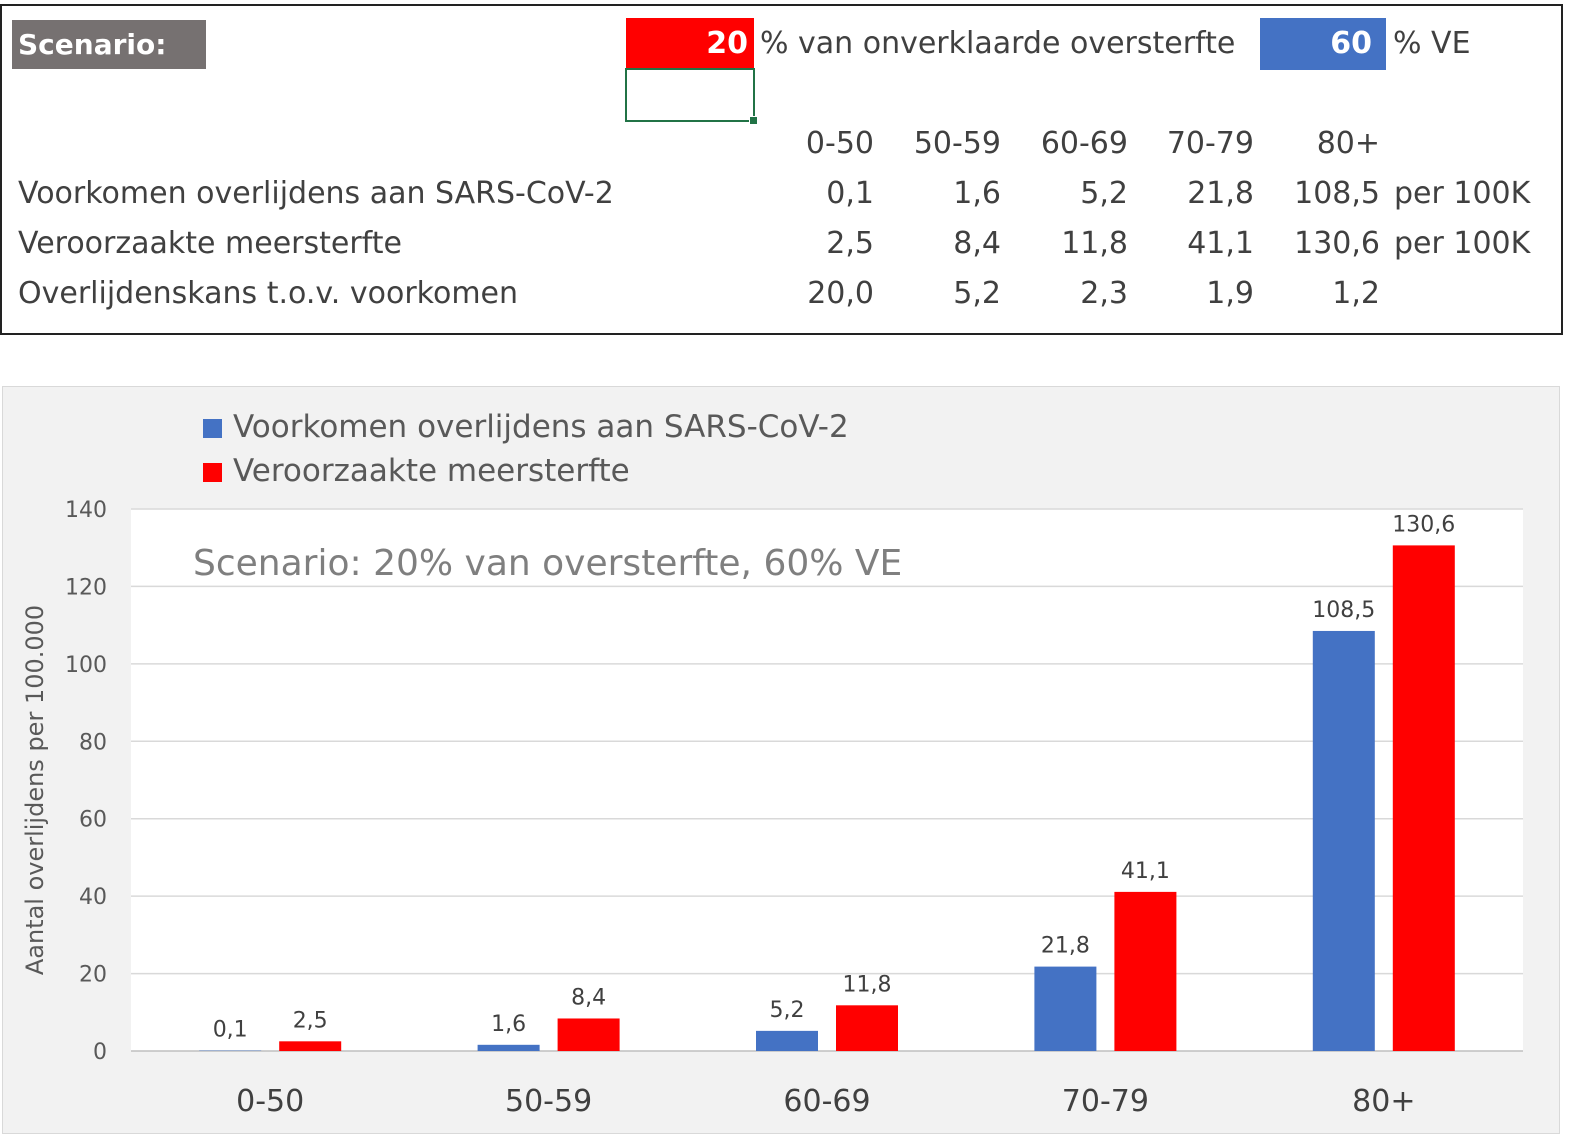  Describe the element at coordinates (977, 193) in the screenshot. I see `table-cell: 1,6` at that location.